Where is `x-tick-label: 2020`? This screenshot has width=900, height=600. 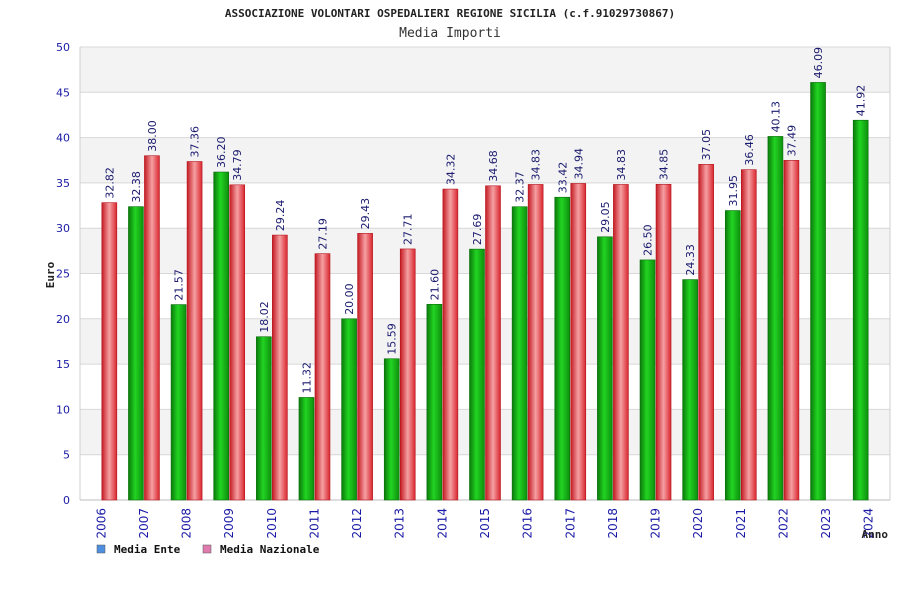 x-tick-label: 2020 is located at coordinates (698, 523).